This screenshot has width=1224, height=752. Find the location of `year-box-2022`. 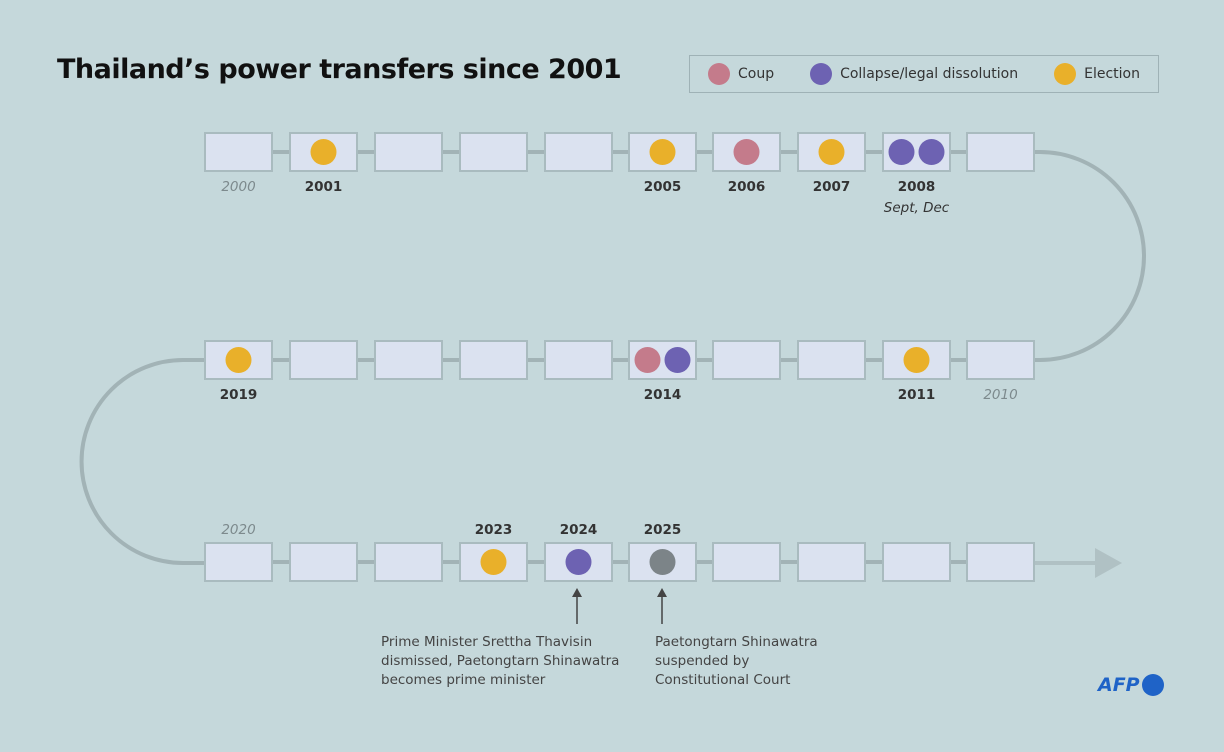

year-box-2022 is located at coordinates (408, 562).